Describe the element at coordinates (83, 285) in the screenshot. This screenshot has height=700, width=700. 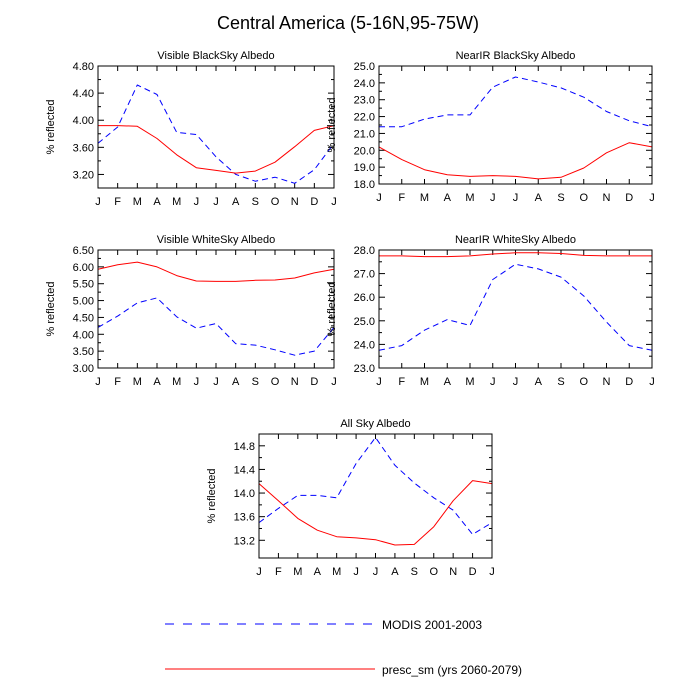
I see `visible-whitesky-ytick-label: 5.50` at that location.